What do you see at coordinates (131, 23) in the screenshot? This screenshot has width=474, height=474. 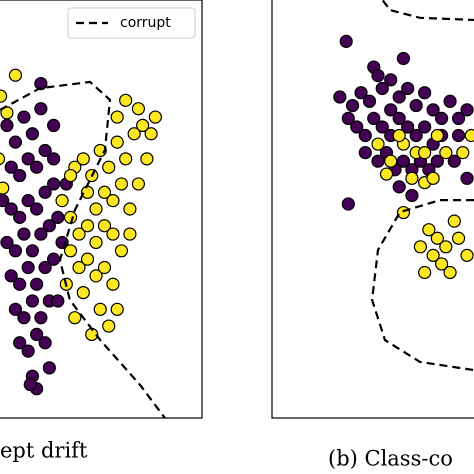 I see `legend-box` at bounding box center [131, 23].